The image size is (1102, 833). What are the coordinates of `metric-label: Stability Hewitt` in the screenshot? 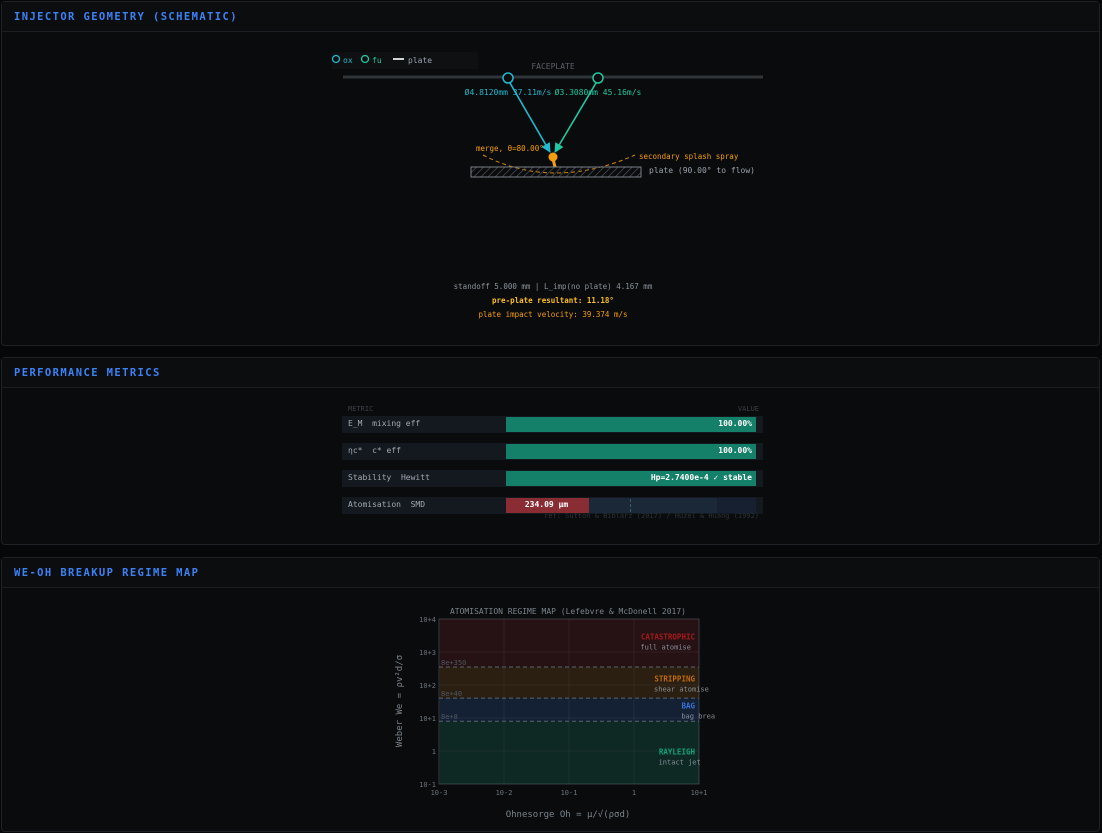 It's located at (389, 477).